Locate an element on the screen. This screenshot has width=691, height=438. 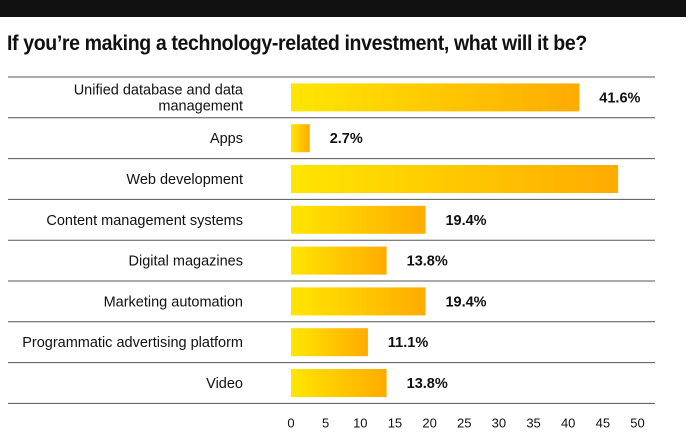
x-axis-tick-labels: 0 5 10 15 20 25 30 35 40 45 50 is located at coordinates (465, 422).